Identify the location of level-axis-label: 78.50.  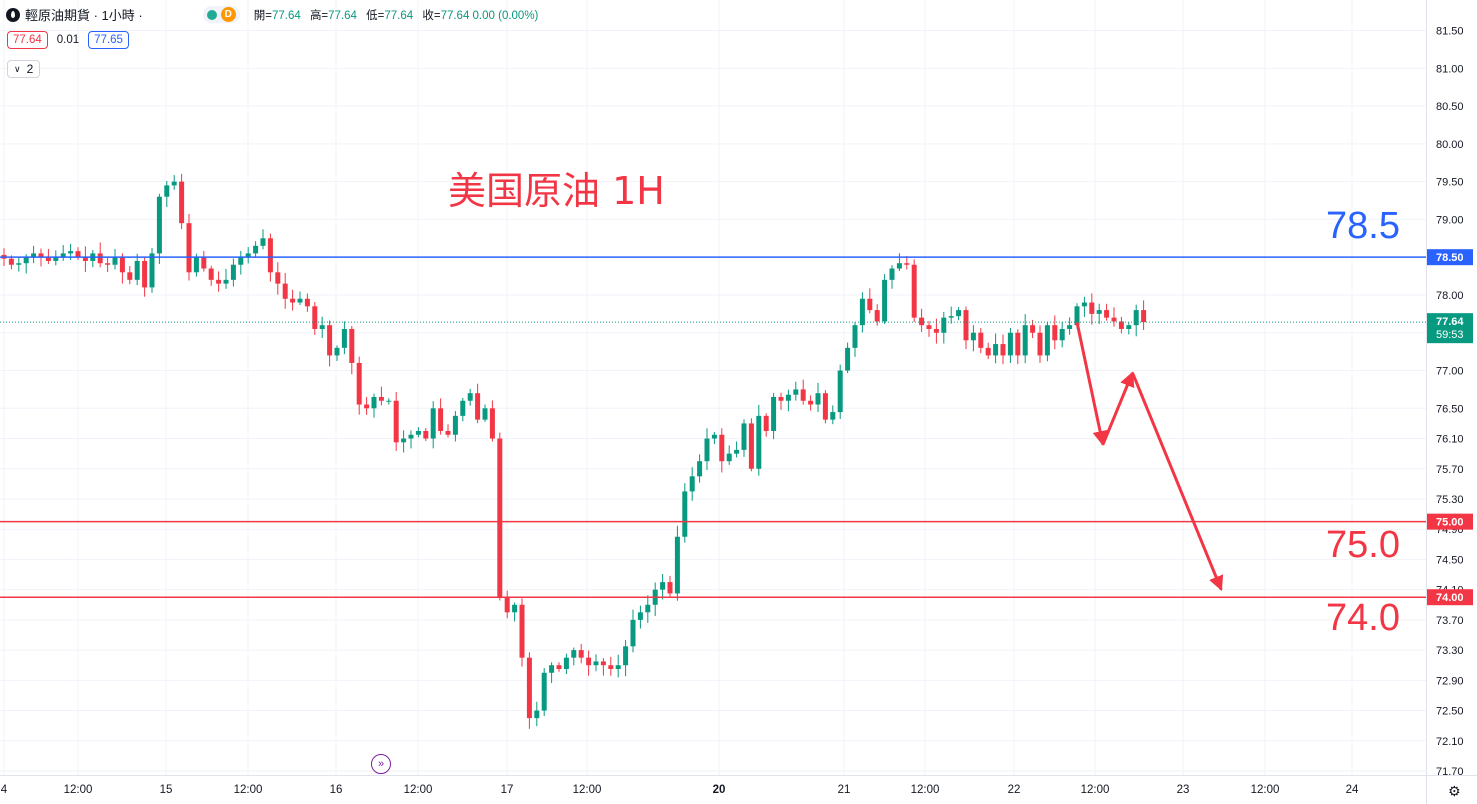
(1450, 258).